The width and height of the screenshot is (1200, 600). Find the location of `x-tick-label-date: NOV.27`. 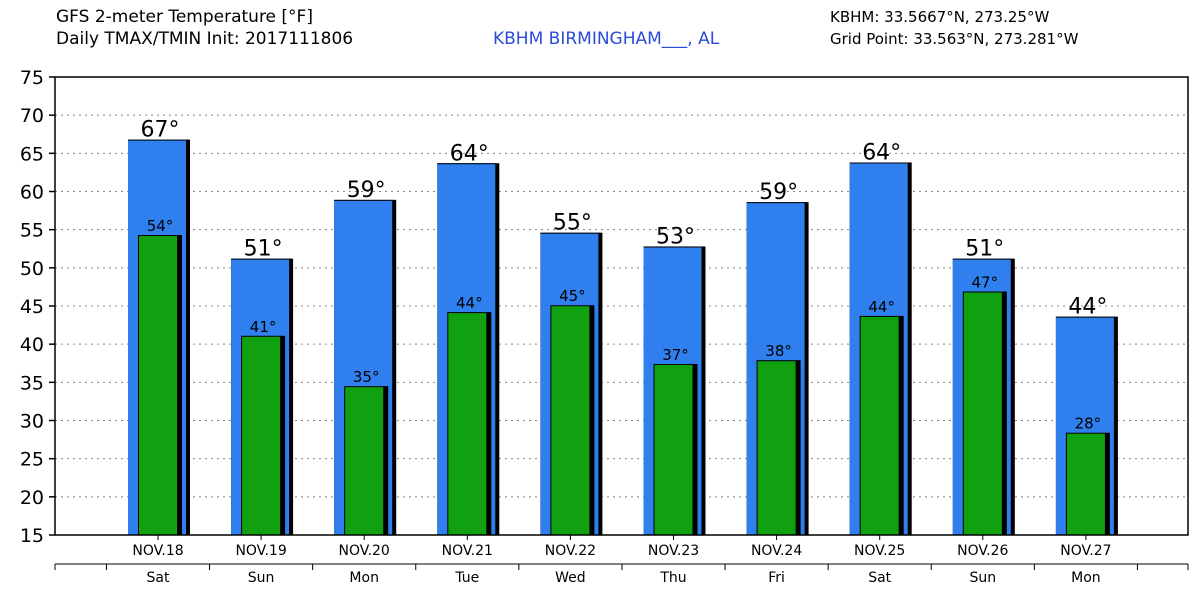

x-tick-label-date: NOV.27 is located at coordinates (1085, 551).